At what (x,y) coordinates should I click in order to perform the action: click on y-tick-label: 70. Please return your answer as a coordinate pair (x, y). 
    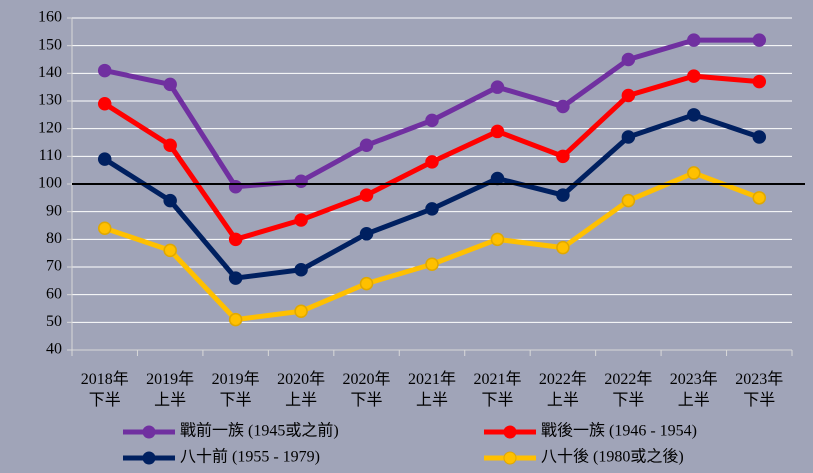
    Looking at the image, I should click on (54, 266).